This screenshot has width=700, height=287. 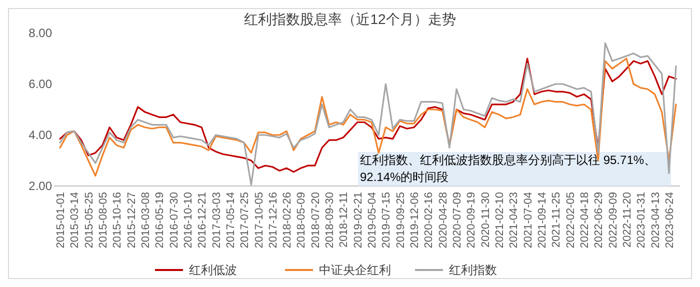 I want to click on legend-label: 红利指数, so click(x=473, y=270).